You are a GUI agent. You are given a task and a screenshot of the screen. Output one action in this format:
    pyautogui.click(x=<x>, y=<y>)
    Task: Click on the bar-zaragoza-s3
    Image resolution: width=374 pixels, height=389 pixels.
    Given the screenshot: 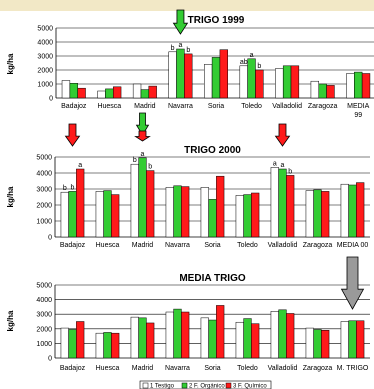 What is the action you would take?
    pyautogui.click(x=330, y=92)
    